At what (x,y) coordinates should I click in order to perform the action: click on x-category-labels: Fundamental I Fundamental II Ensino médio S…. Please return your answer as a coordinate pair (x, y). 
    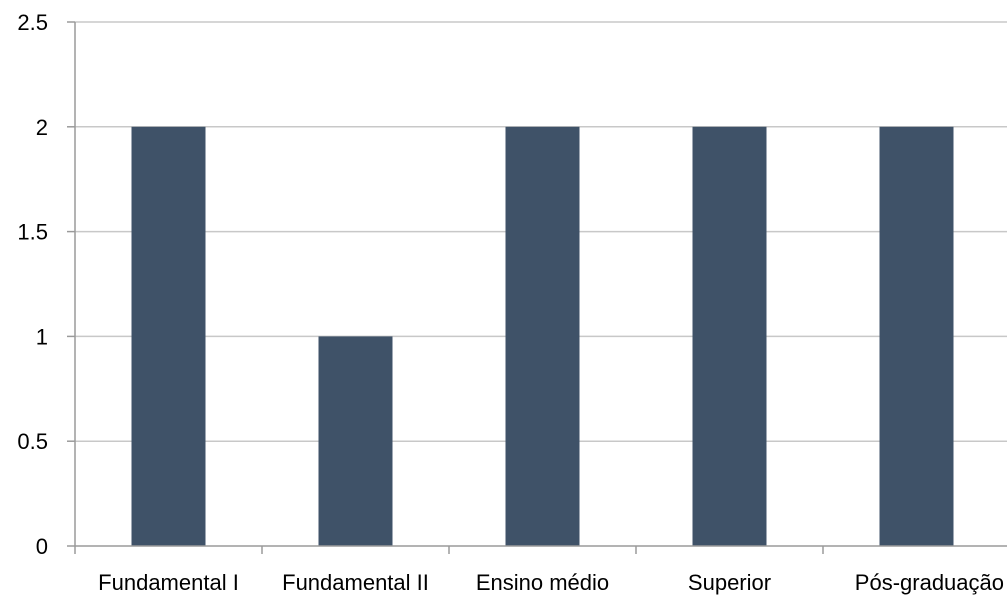
    Looking at the image, I should click on (551, 582).